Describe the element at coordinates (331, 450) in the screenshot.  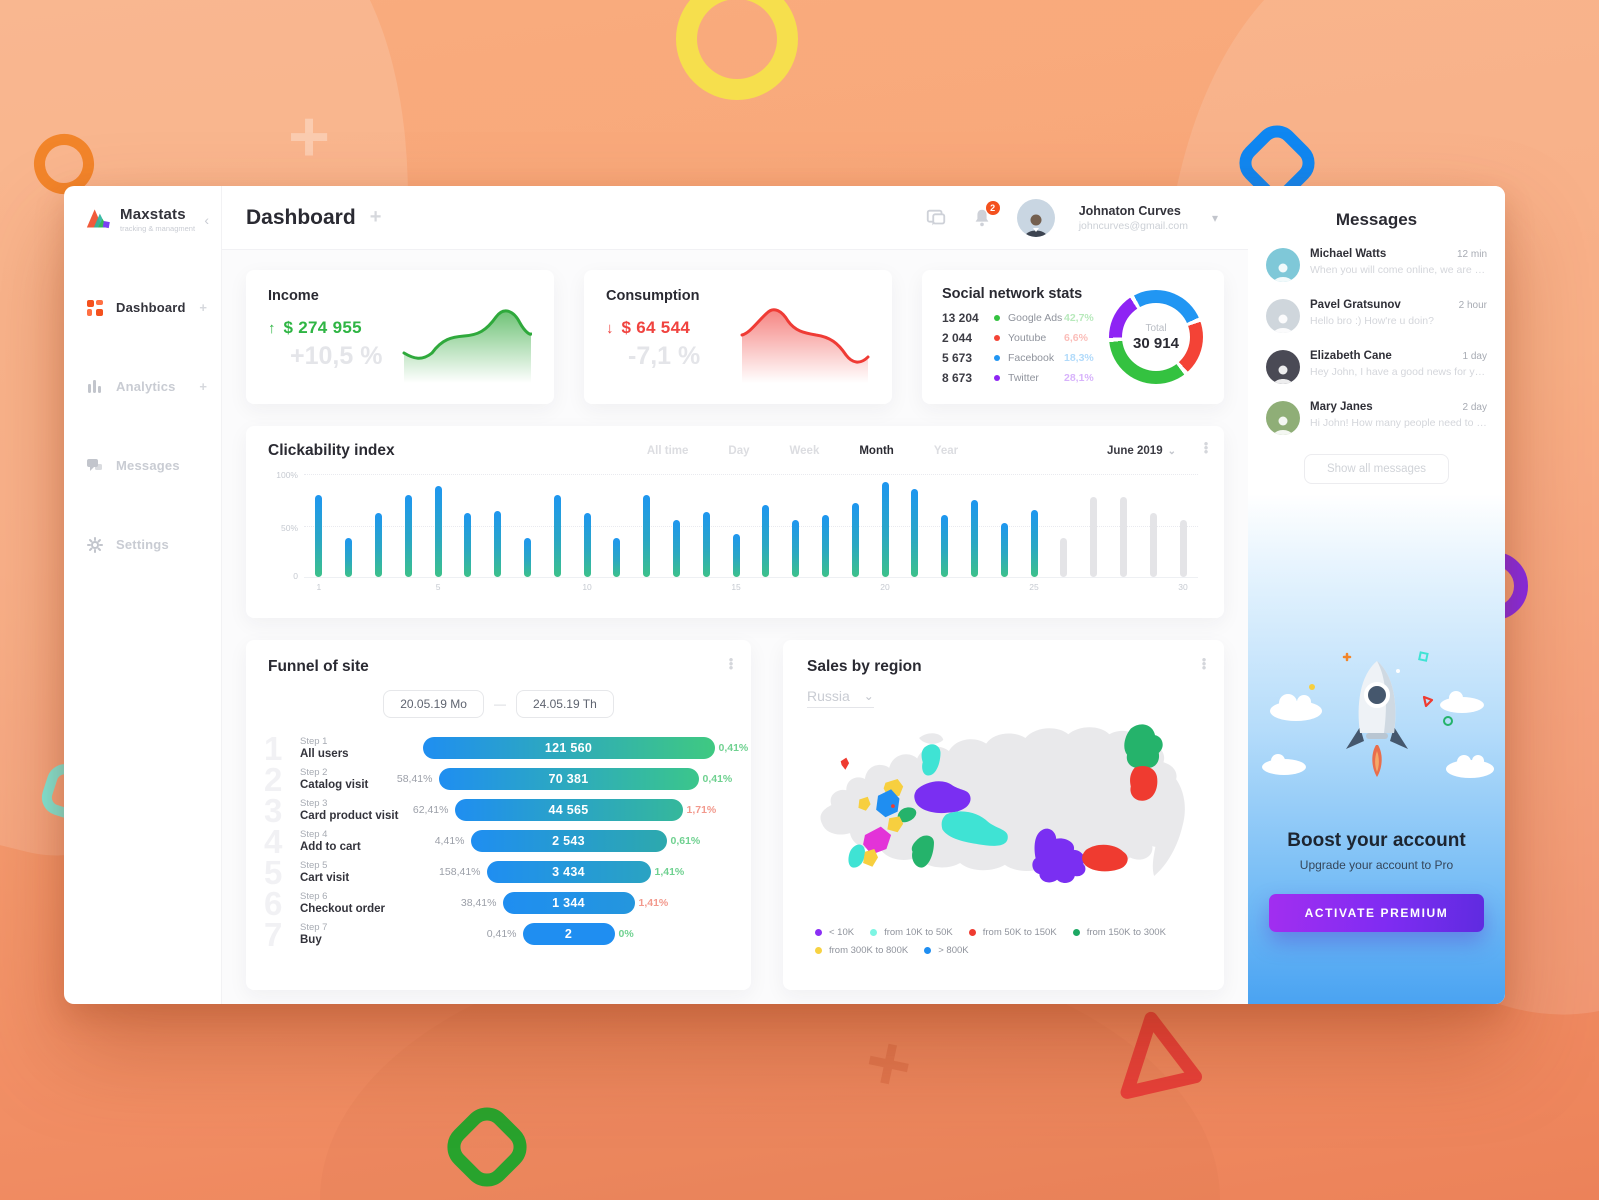
I see `clickability-title: Clickability index` at that location.